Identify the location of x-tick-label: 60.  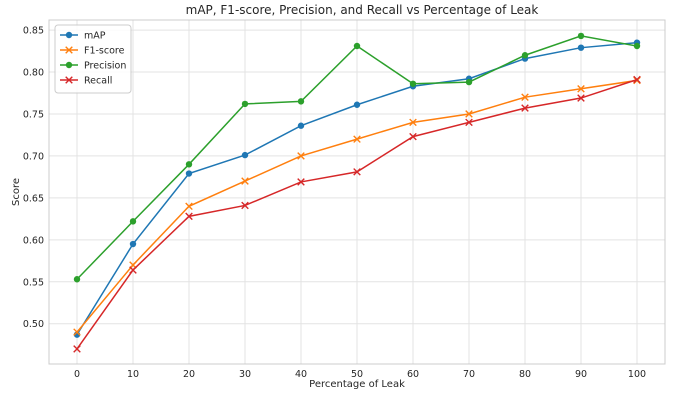
(413, 374).